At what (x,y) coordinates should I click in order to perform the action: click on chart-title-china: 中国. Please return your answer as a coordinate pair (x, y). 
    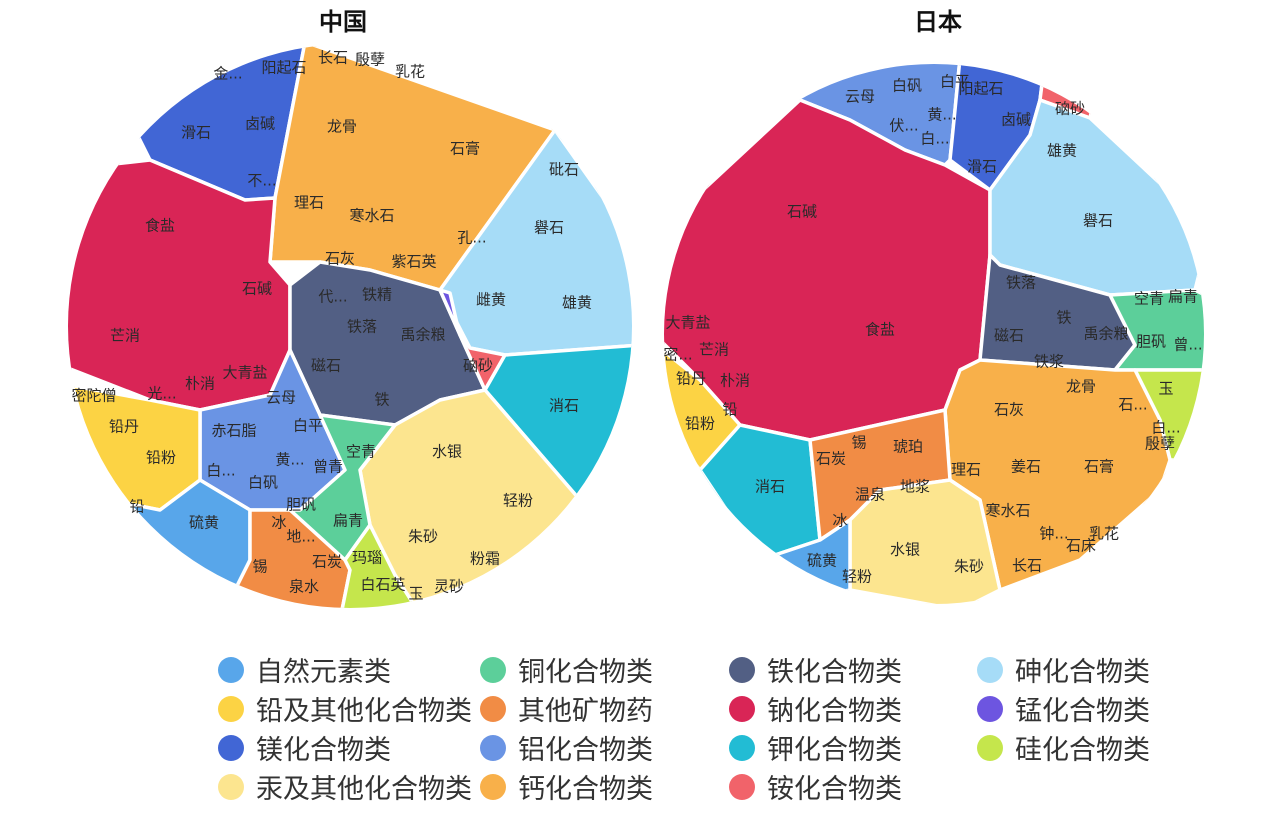
    Looking at the image, I should click on (343, 21).